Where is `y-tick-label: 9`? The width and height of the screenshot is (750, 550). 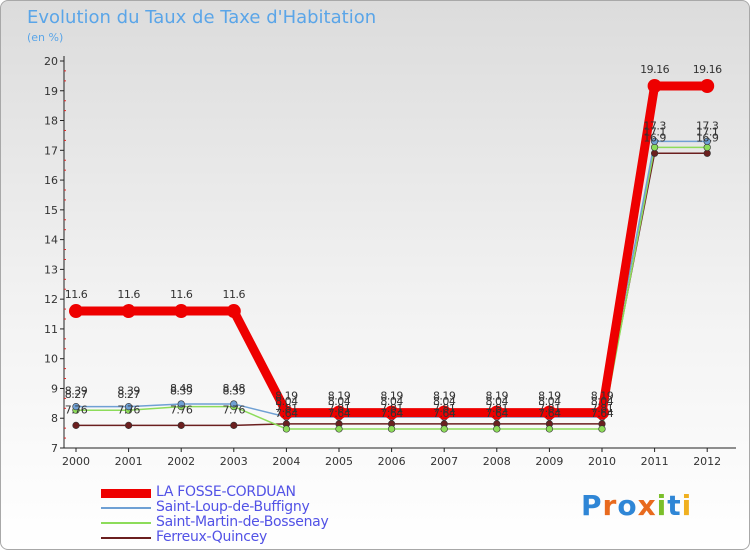
y-tick-label: 9 is located at coordinates (54, 388).